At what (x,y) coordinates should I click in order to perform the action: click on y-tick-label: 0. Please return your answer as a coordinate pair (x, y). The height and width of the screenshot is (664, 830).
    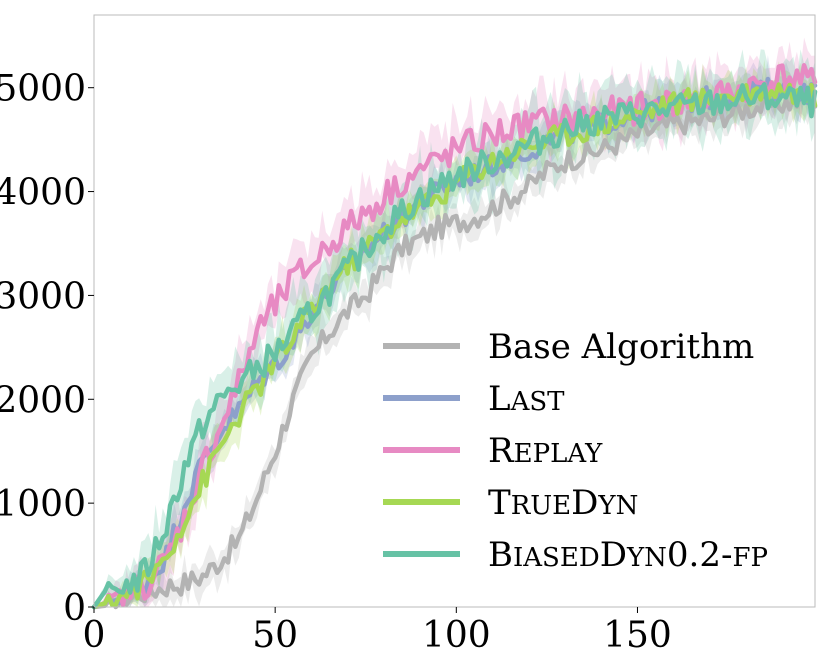
    Looking at the image, I should click on (74, 608).